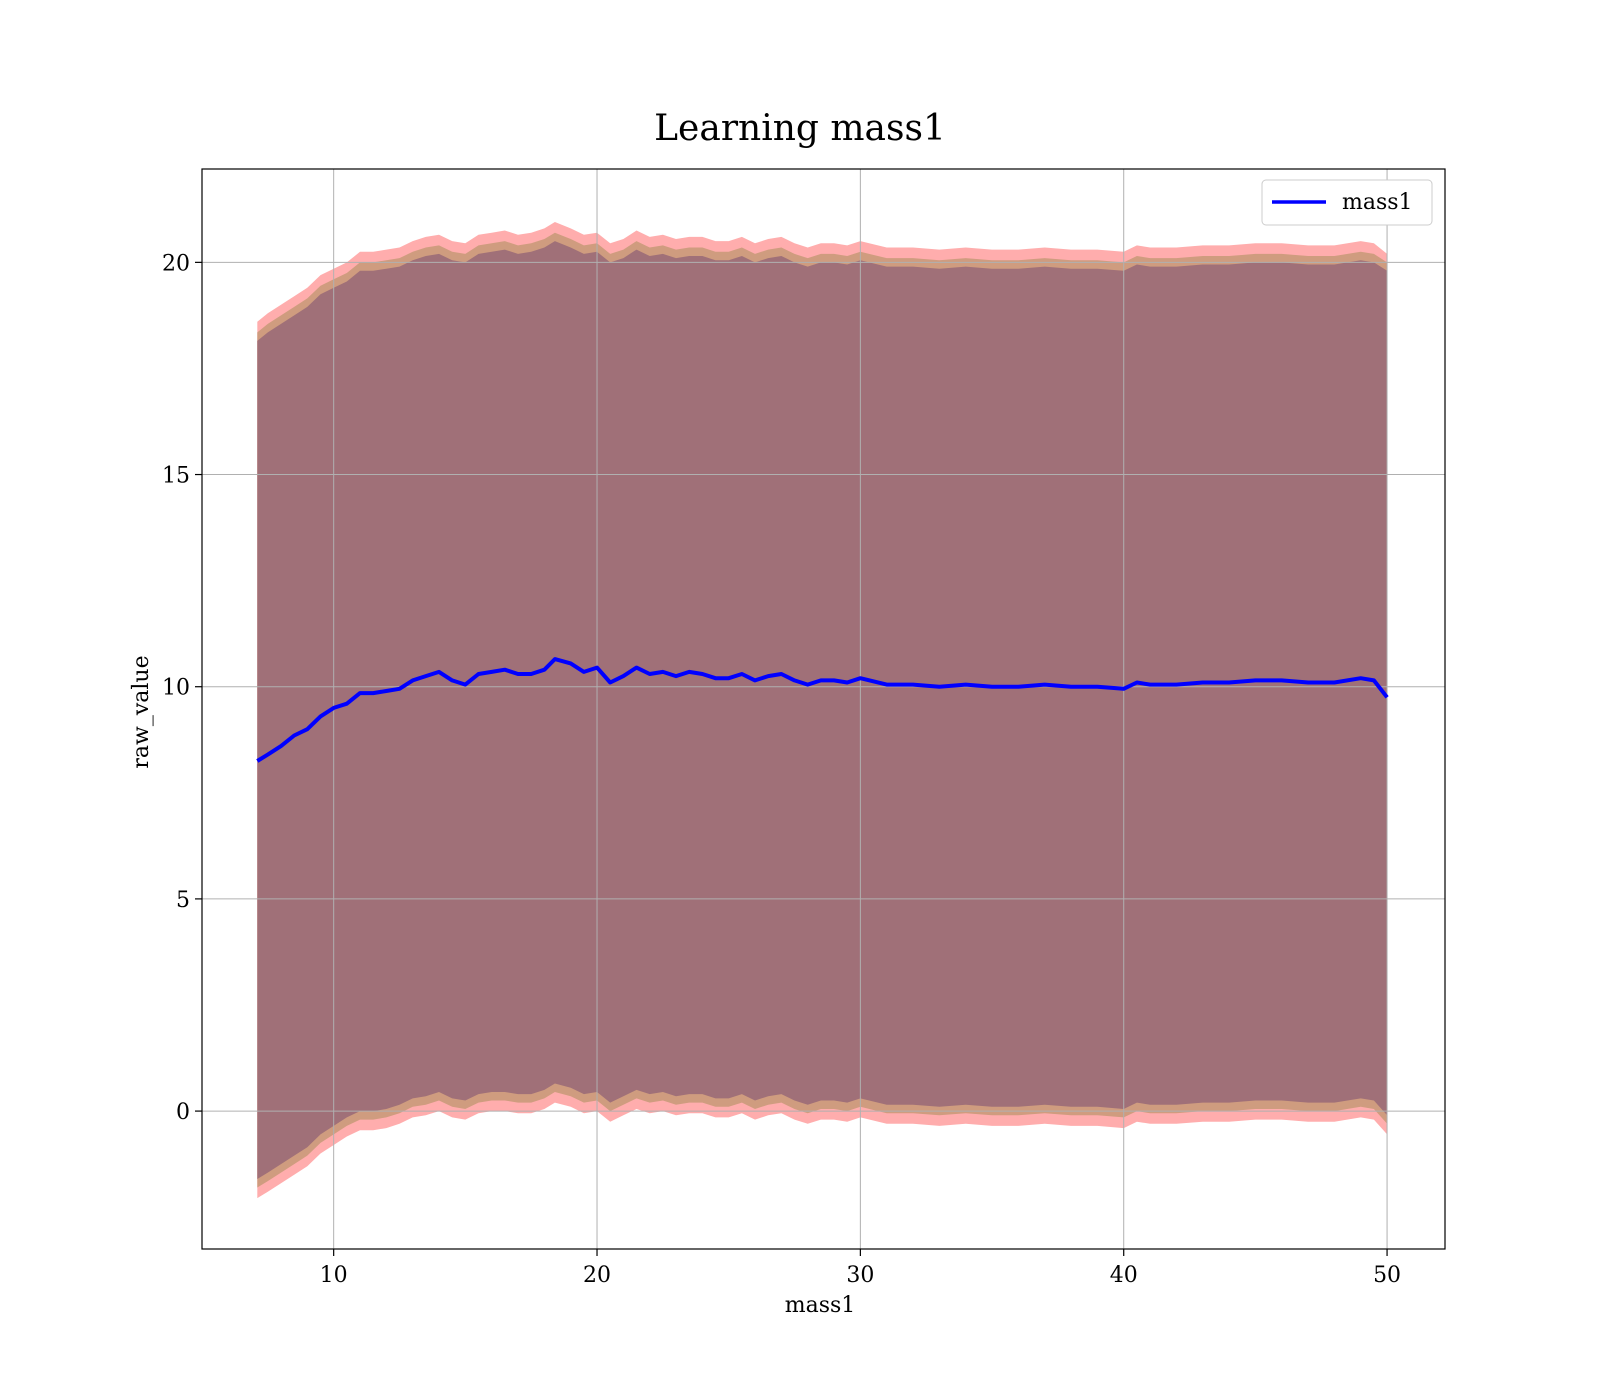 The image size is (1600, 1400). What do you see at coordinates (820, 1305) in the screenshot?
I see `x-axis-label: mass1` at bounding box center [820, 1305].